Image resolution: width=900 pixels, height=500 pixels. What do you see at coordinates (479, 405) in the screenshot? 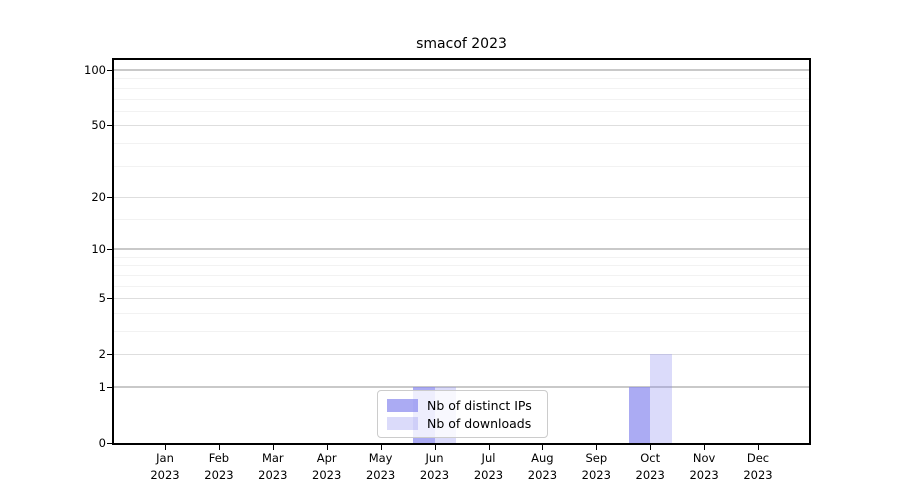
I see `legend-label-distinct-ips: Nb of distinct IPs` at bounding box center [479, 405].